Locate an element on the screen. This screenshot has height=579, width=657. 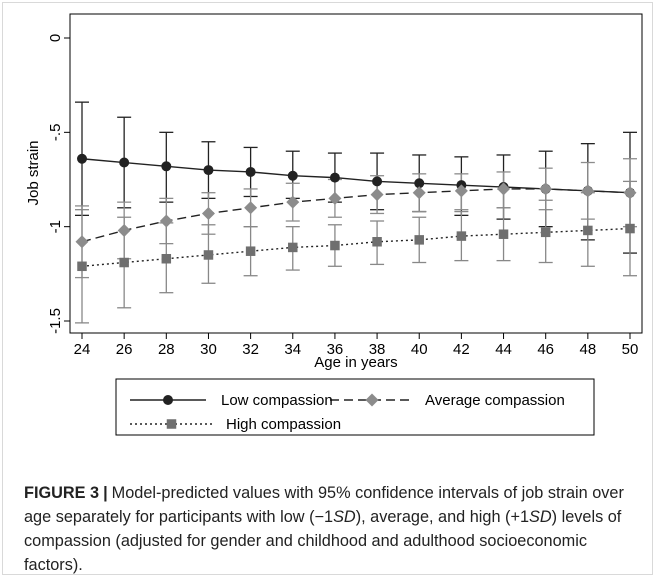
x-tick-label: 46 is located at coordinates (545, 349).